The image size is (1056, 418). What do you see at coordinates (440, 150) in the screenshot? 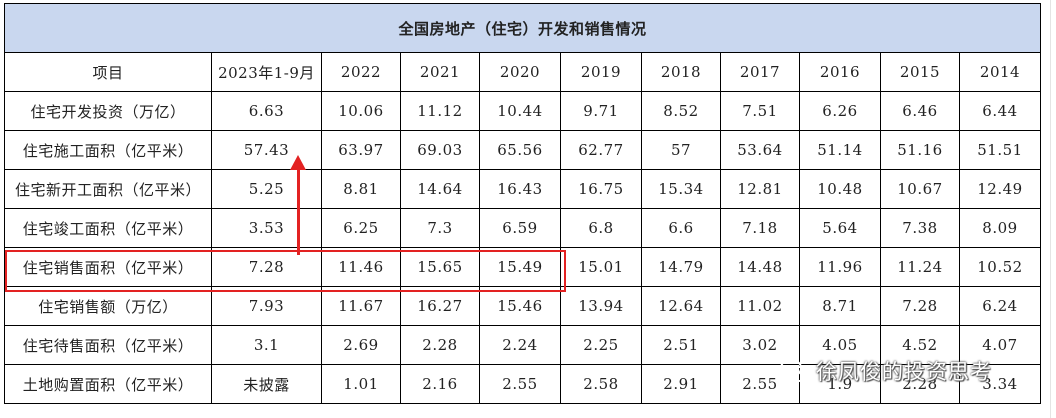
I see `table-cell: 69.03` at bounding box center [440, 150].